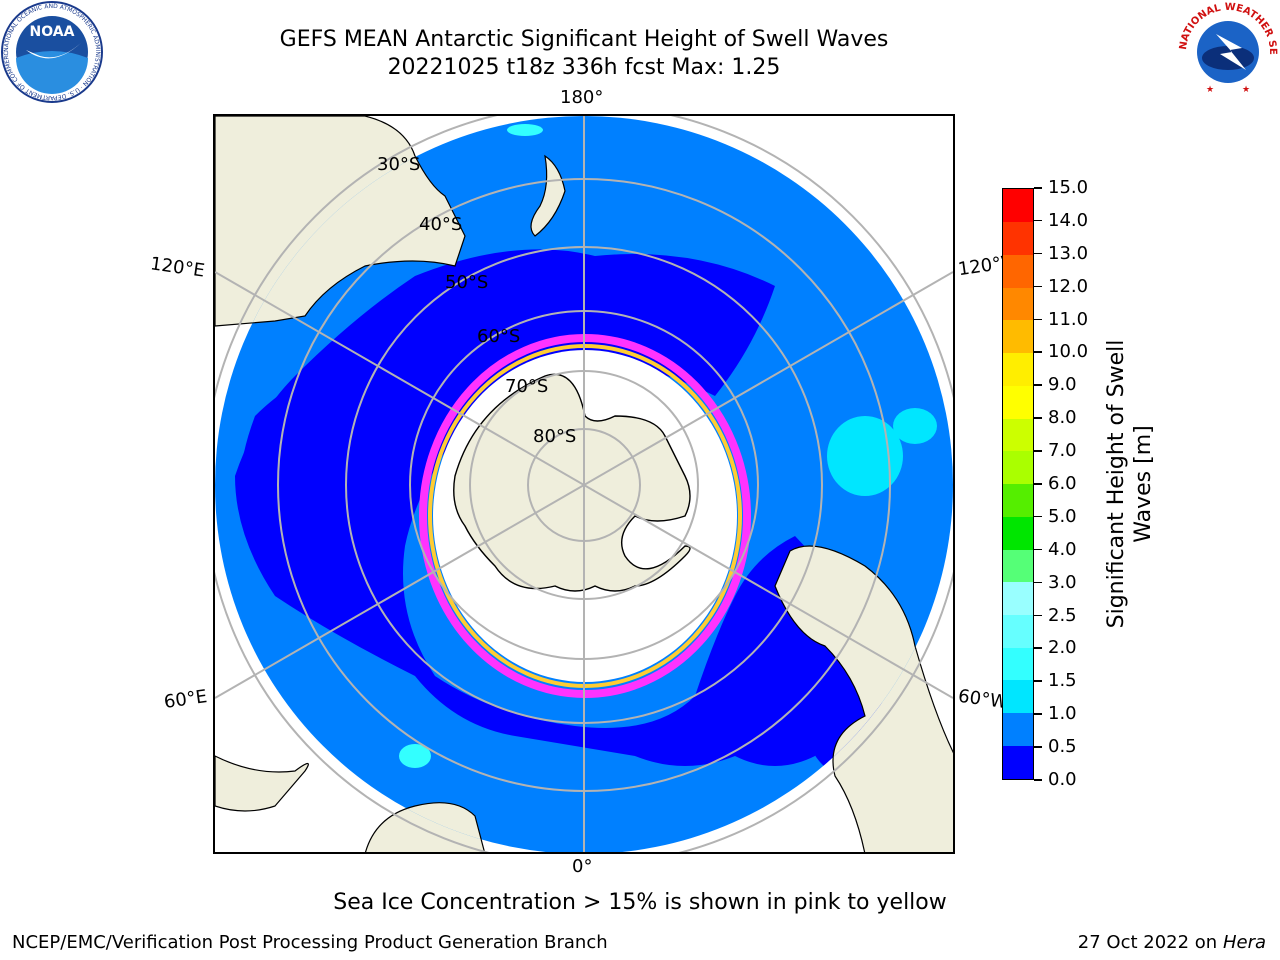  Describe the element at coordinates (440, 224) in the screenshot. I see `lat-label-40s: 40°S` at that location.